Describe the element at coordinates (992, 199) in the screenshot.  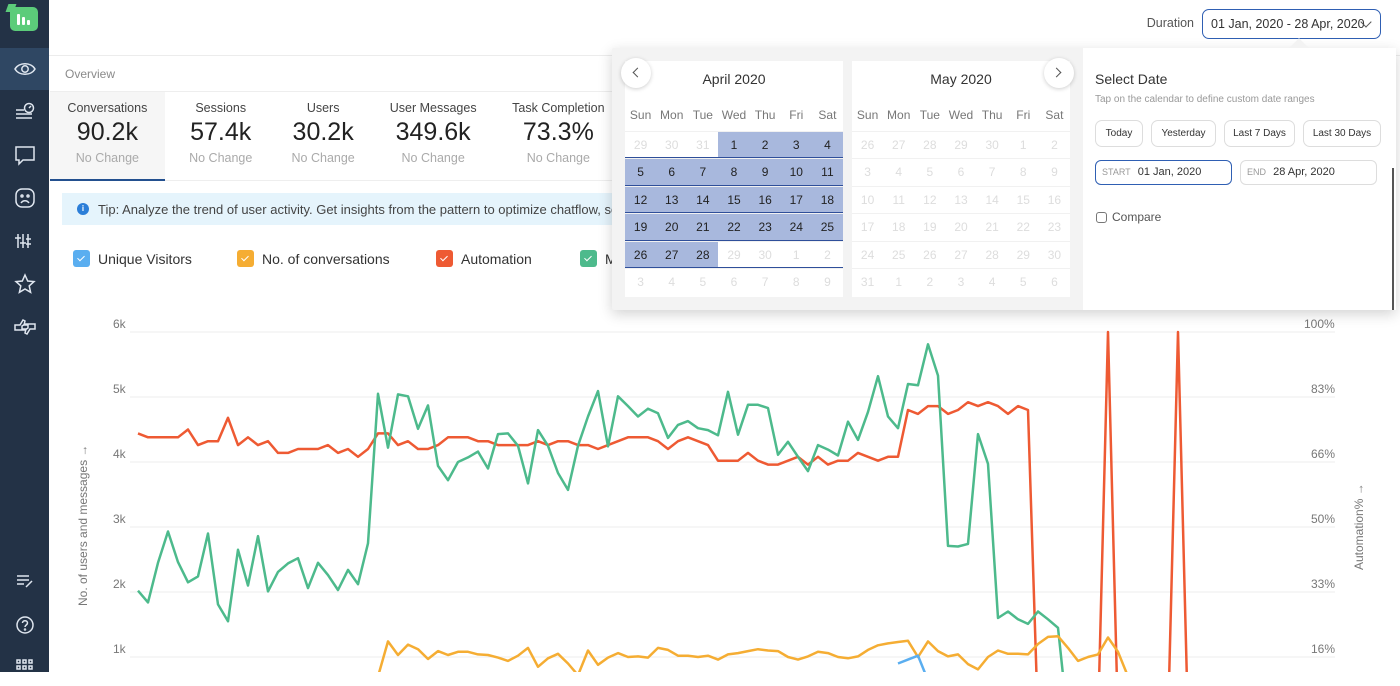
I see `calendar-day: 14` at that location.